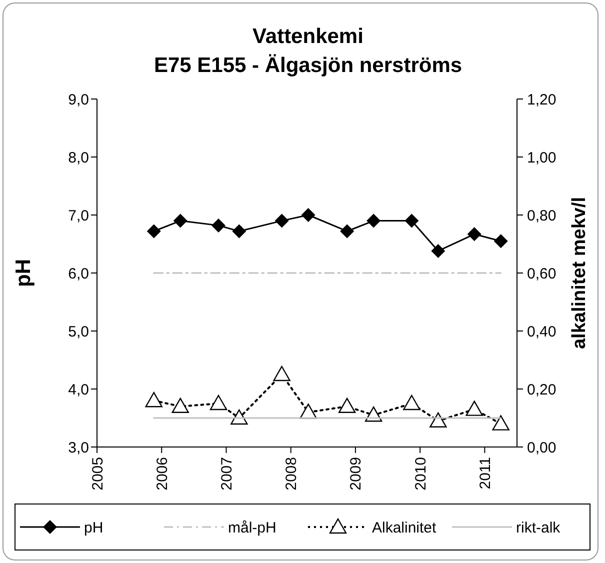 This screenshot has width=605, height=563. I want to click on x-tick-label: 2008, so click(291, 473).